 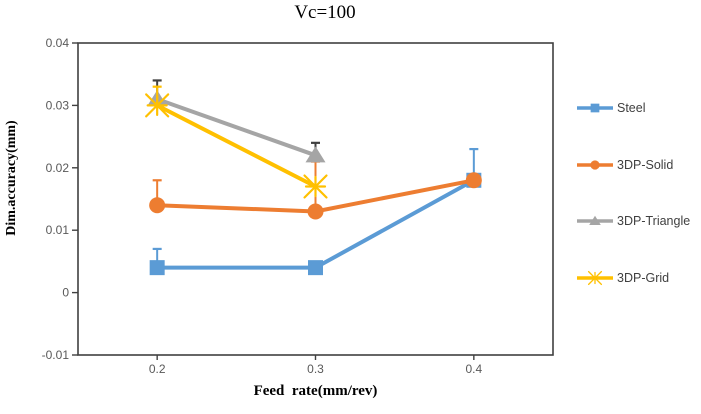 What do you see at coordinates (473, 369) in the screenshot?
I see `svg-text: 0.4` at bounding box center [473, 369].